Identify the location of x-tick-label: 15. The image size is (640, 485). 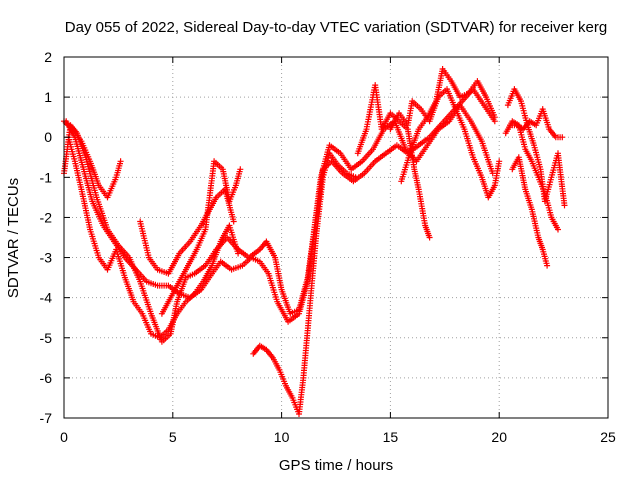
(391, 437).